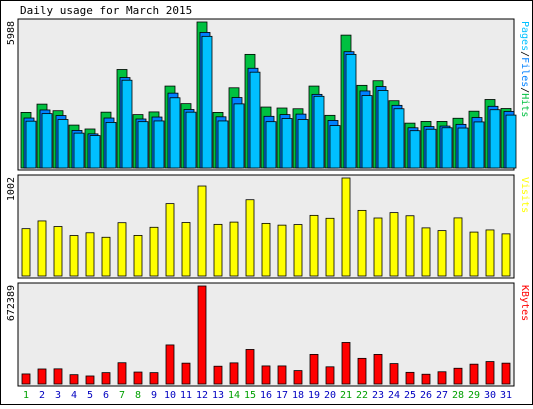  What do you see at coordinates (11, 189) in the screenshot?
I see `ymax-label-visits: 1002` at bounding box center [11, 189].